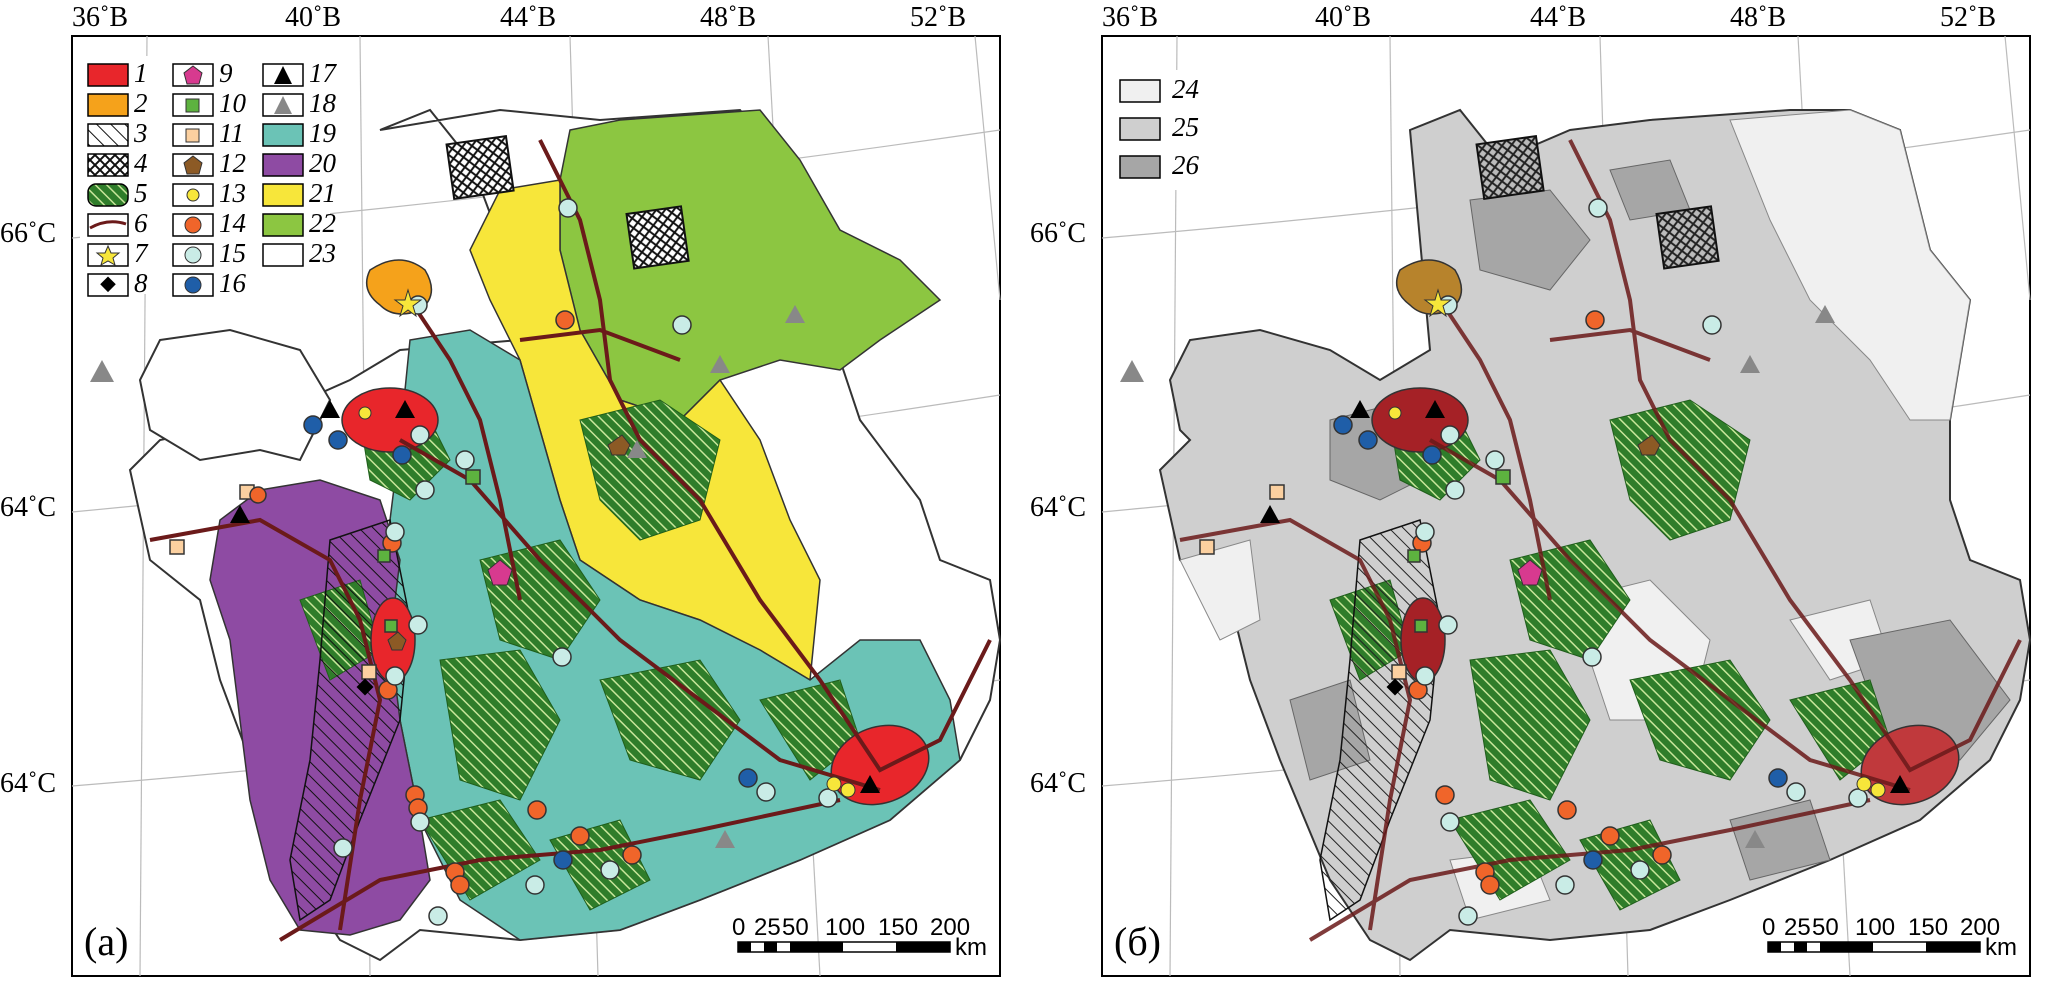 This screenshot has width=2067, height=987. What do you see at coordinates (108, 180) in the screenshot?
I see `legend-symbols-col1` at bounding box center [108, 180].